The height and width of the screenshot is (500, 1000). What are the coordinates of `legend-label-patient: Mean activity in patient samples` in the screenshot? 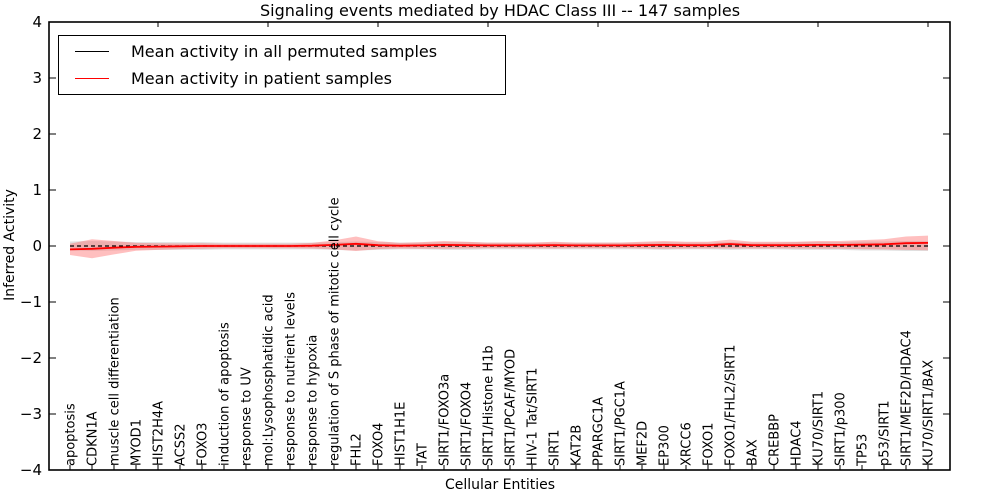 It's located at (261, 78).